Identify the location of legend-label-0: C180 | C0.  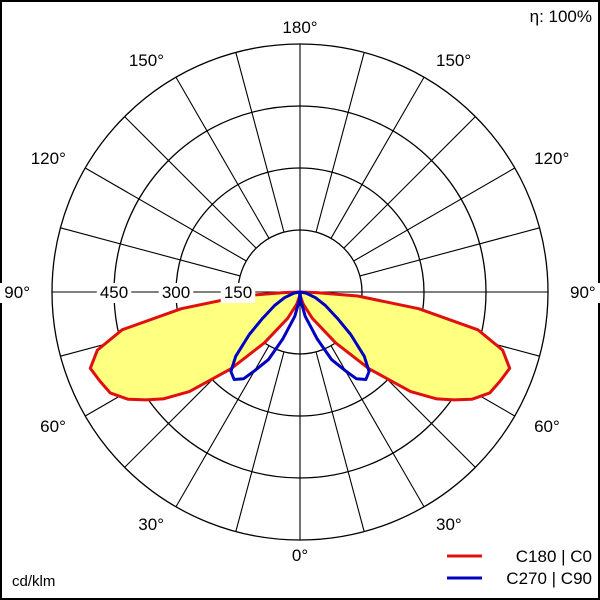
(554, 556).